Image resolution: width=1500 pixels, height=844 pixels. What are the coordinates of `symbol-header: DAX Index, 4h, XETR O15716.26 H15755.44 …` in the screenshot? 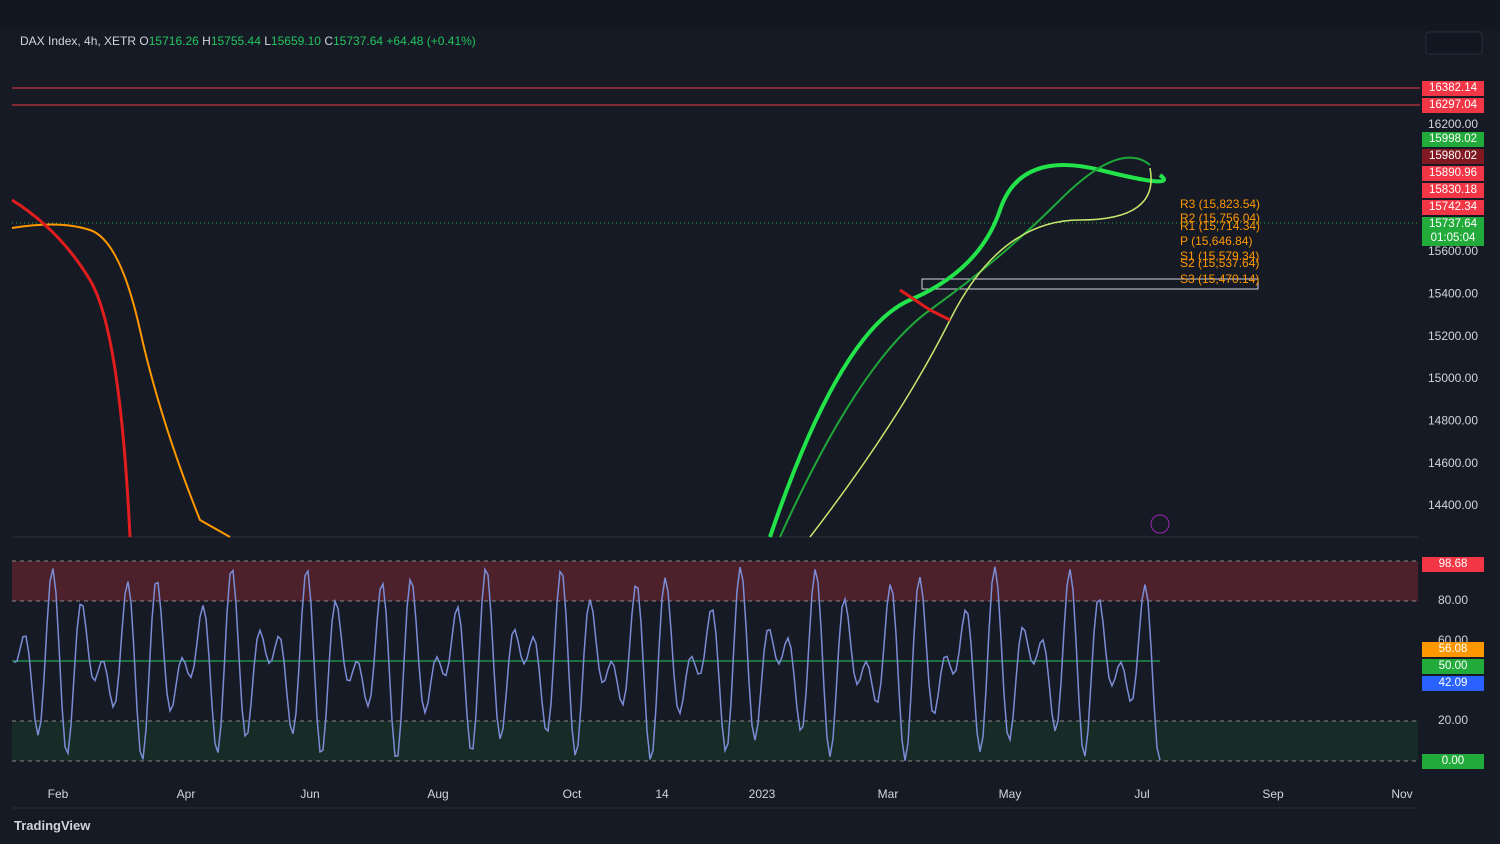 It's located at (248, 41).